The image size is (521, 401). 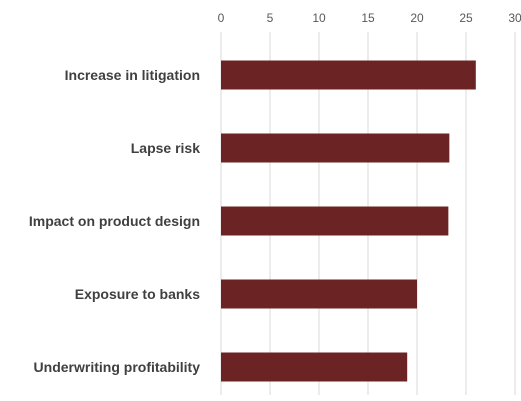 I want to click on x-tick-label-20: 20, so click(x=417, y=18).